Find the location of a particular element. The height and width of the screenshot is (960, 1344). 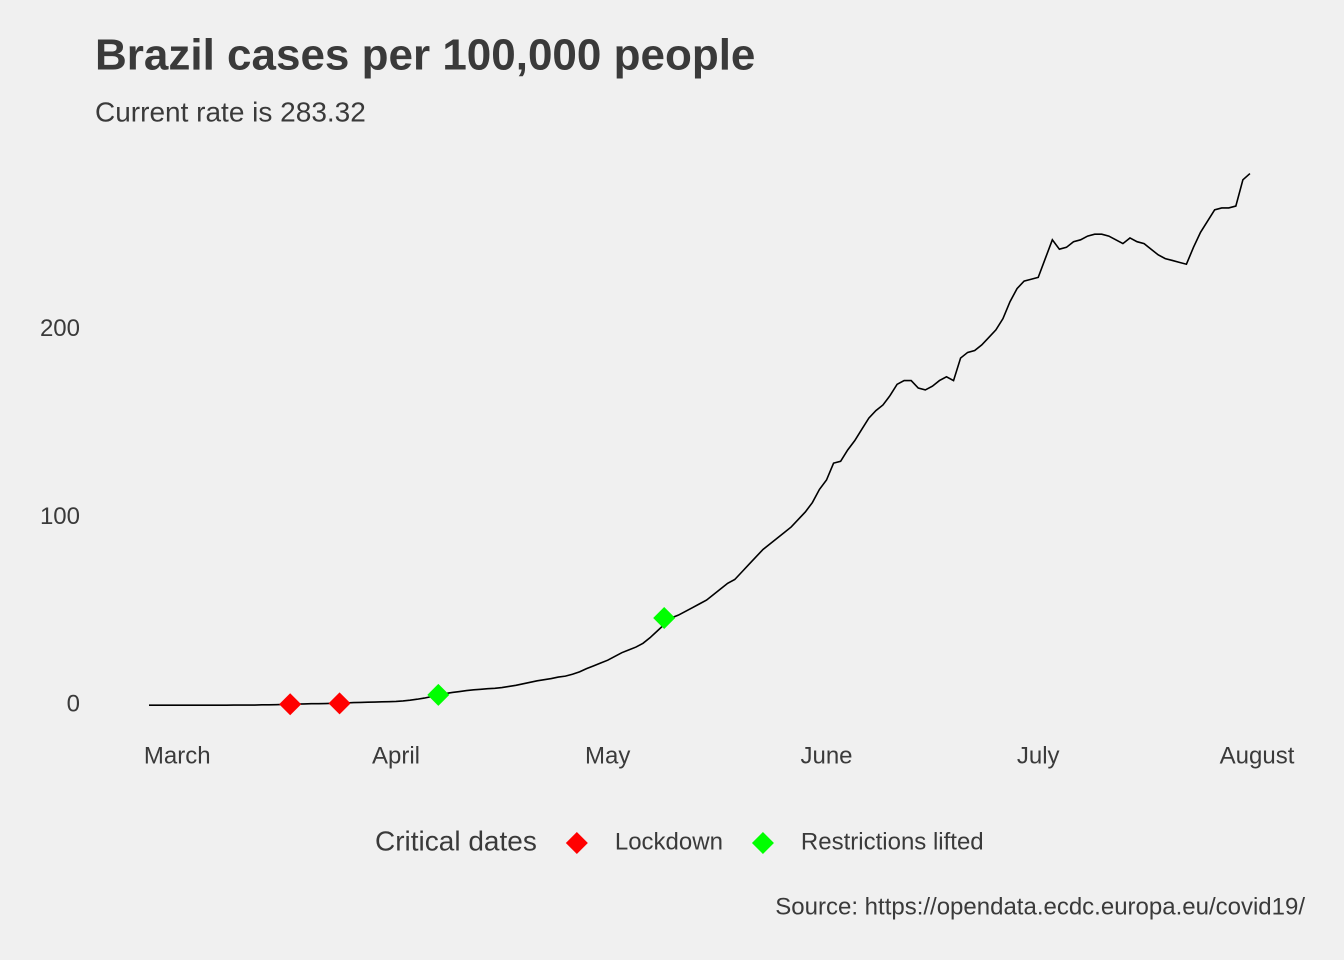

legend-label: Lockdown is located at coordinates (669, 841).